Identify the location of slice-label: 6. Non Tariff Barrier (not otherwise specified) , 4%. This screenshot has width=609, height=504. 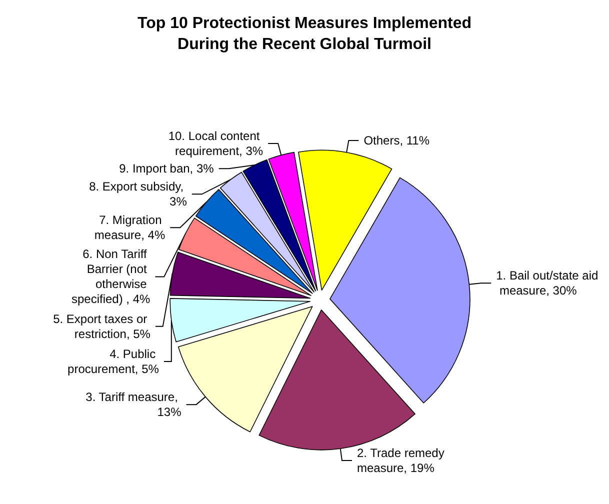
(111, 276).